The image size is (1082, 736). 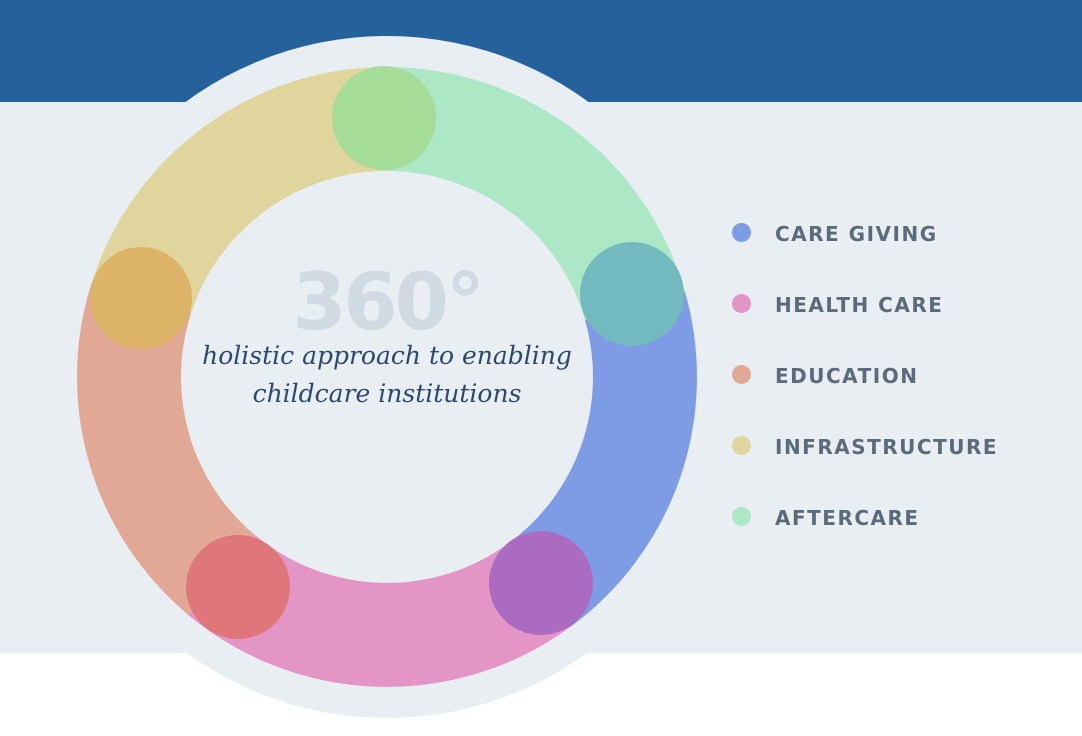 I want to click on ring-node-top, so click(x=384, y=118).